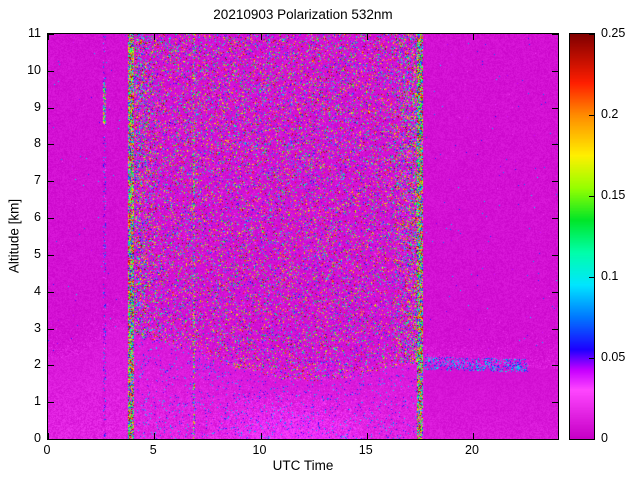  Describe the element at coordinates (613, 195) in the screenshot. I see `colorbar-tick-label: 0.15` at that location.